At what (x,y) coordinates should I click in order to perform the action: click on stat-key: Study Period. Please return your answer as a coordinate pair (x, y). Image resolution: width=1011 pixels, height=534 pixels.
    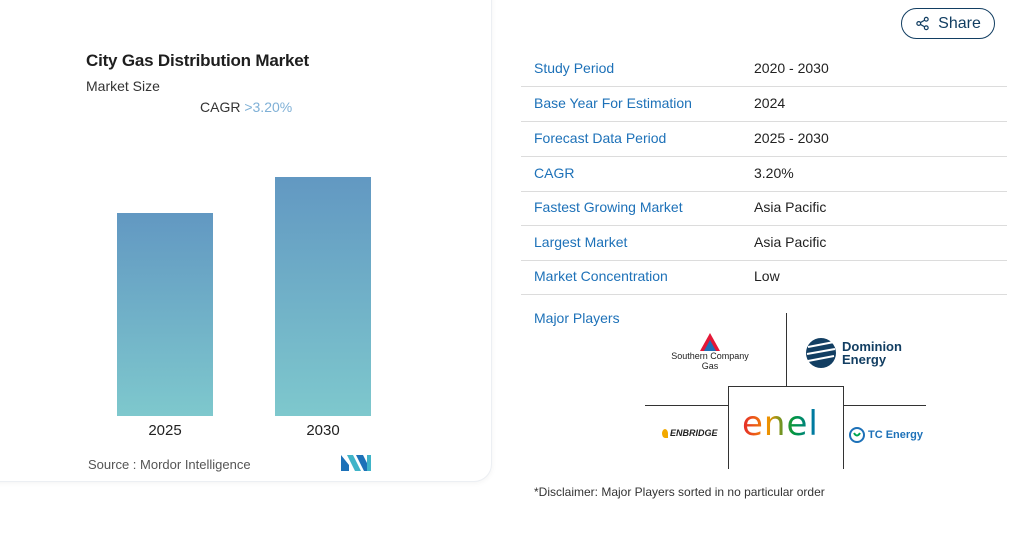
    Looking at the image, I should click on (574, 68).